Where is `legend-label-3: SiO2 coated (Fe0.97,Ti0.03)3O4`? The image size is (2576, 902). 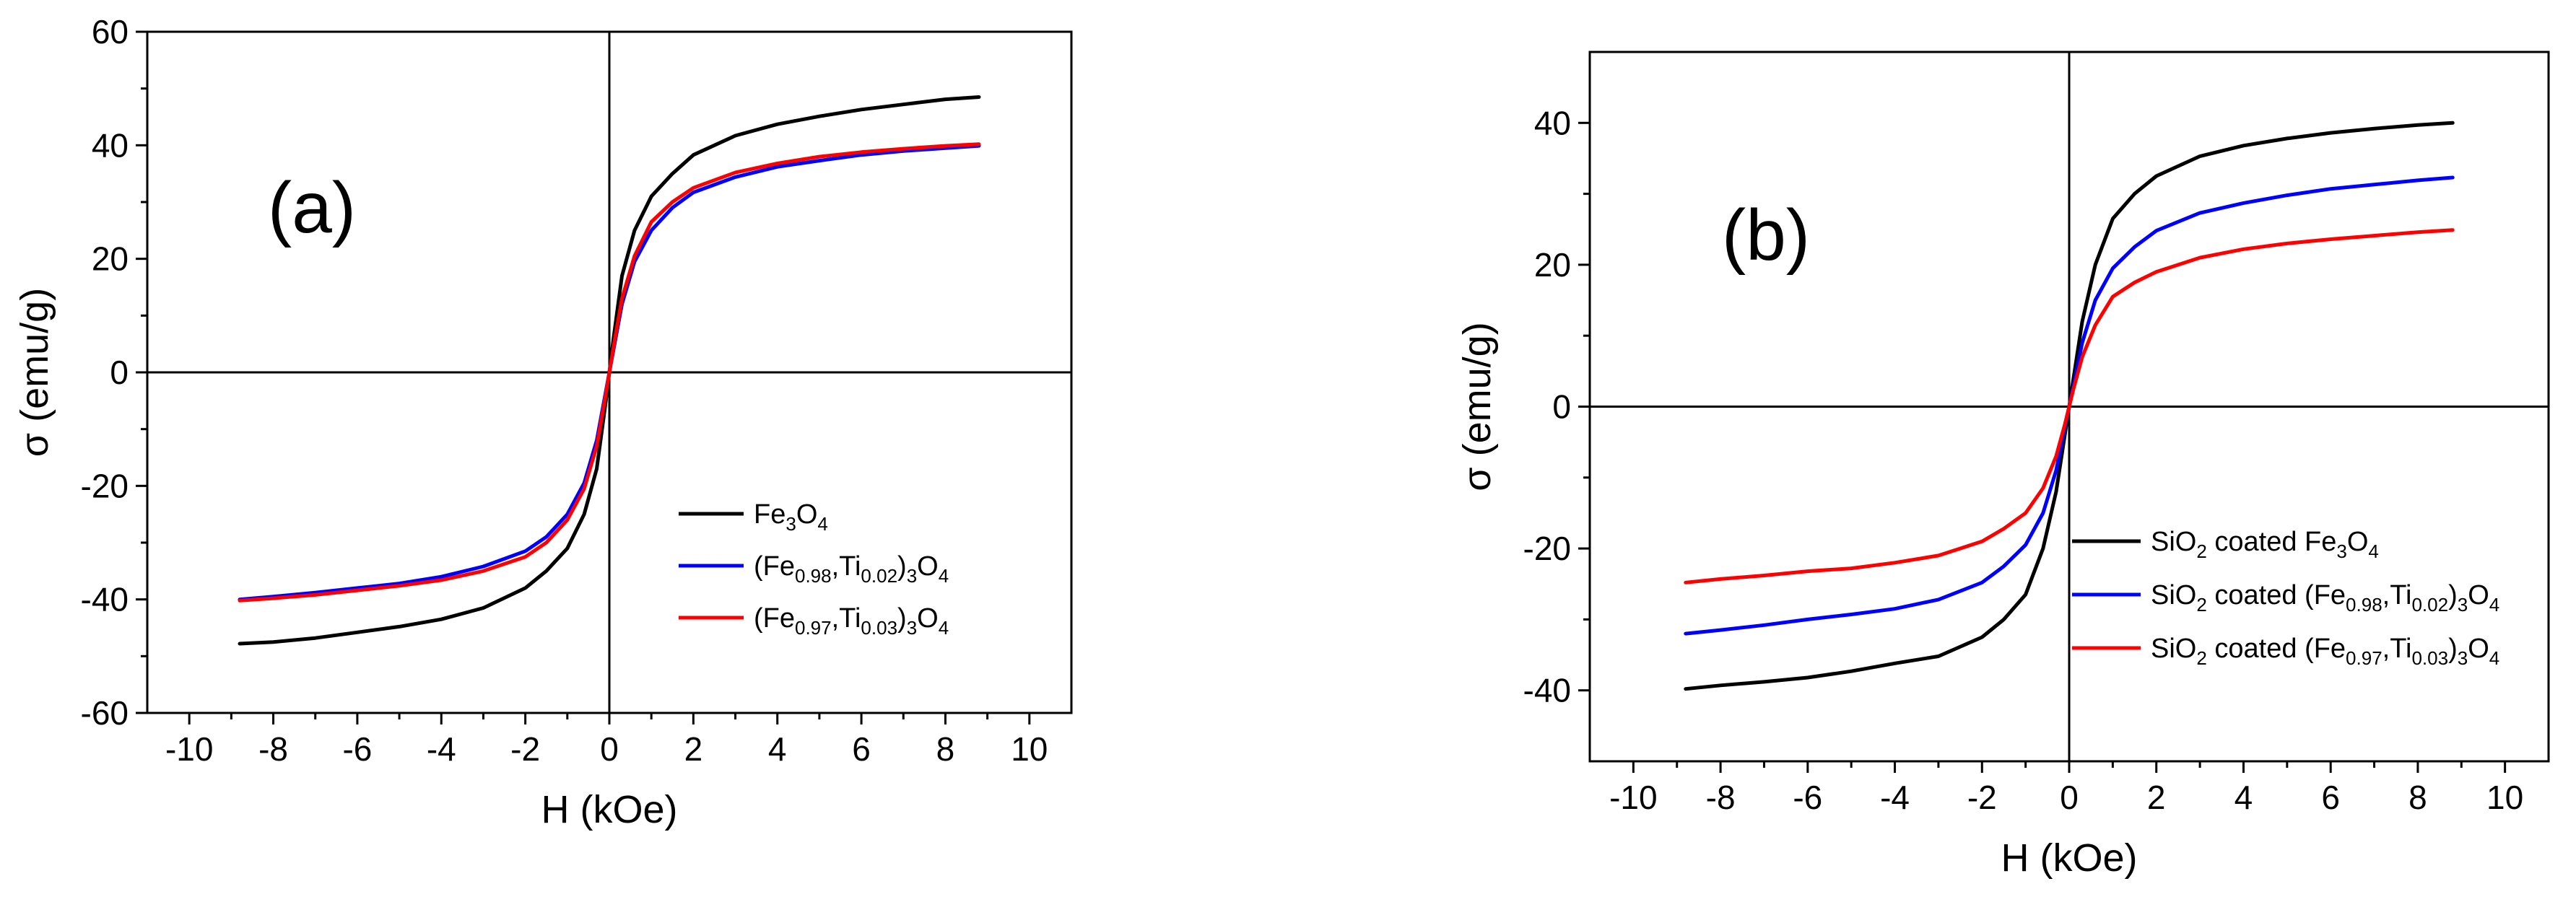
legend-label-3: SiO2 coated (Fe0.97,Ti0.03)3O4 is located at coordinates (2325, 651).